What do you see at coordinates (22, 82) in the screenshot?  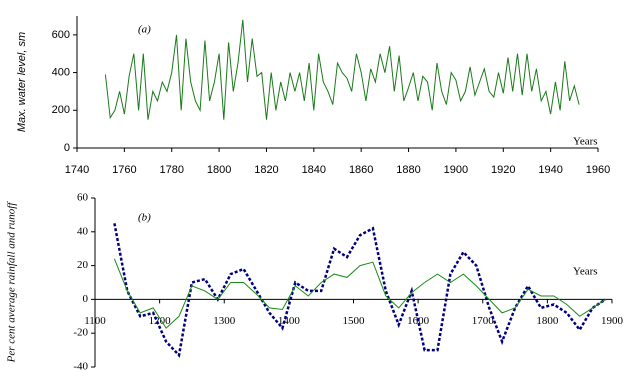 I see `y-axis-label: Max. water level, sm` at bounding box center [22, 82].